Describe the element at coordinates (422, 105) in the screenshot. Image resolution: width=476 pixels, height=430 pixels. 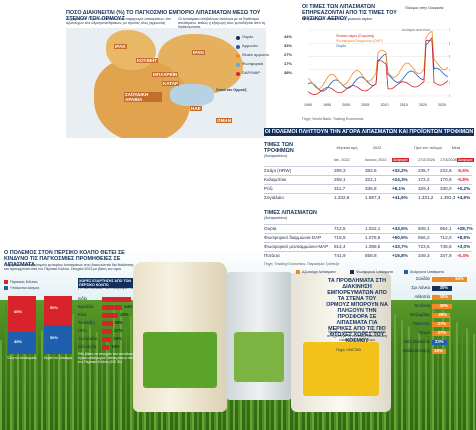
I see `x-tick-label: 2020` at that location.